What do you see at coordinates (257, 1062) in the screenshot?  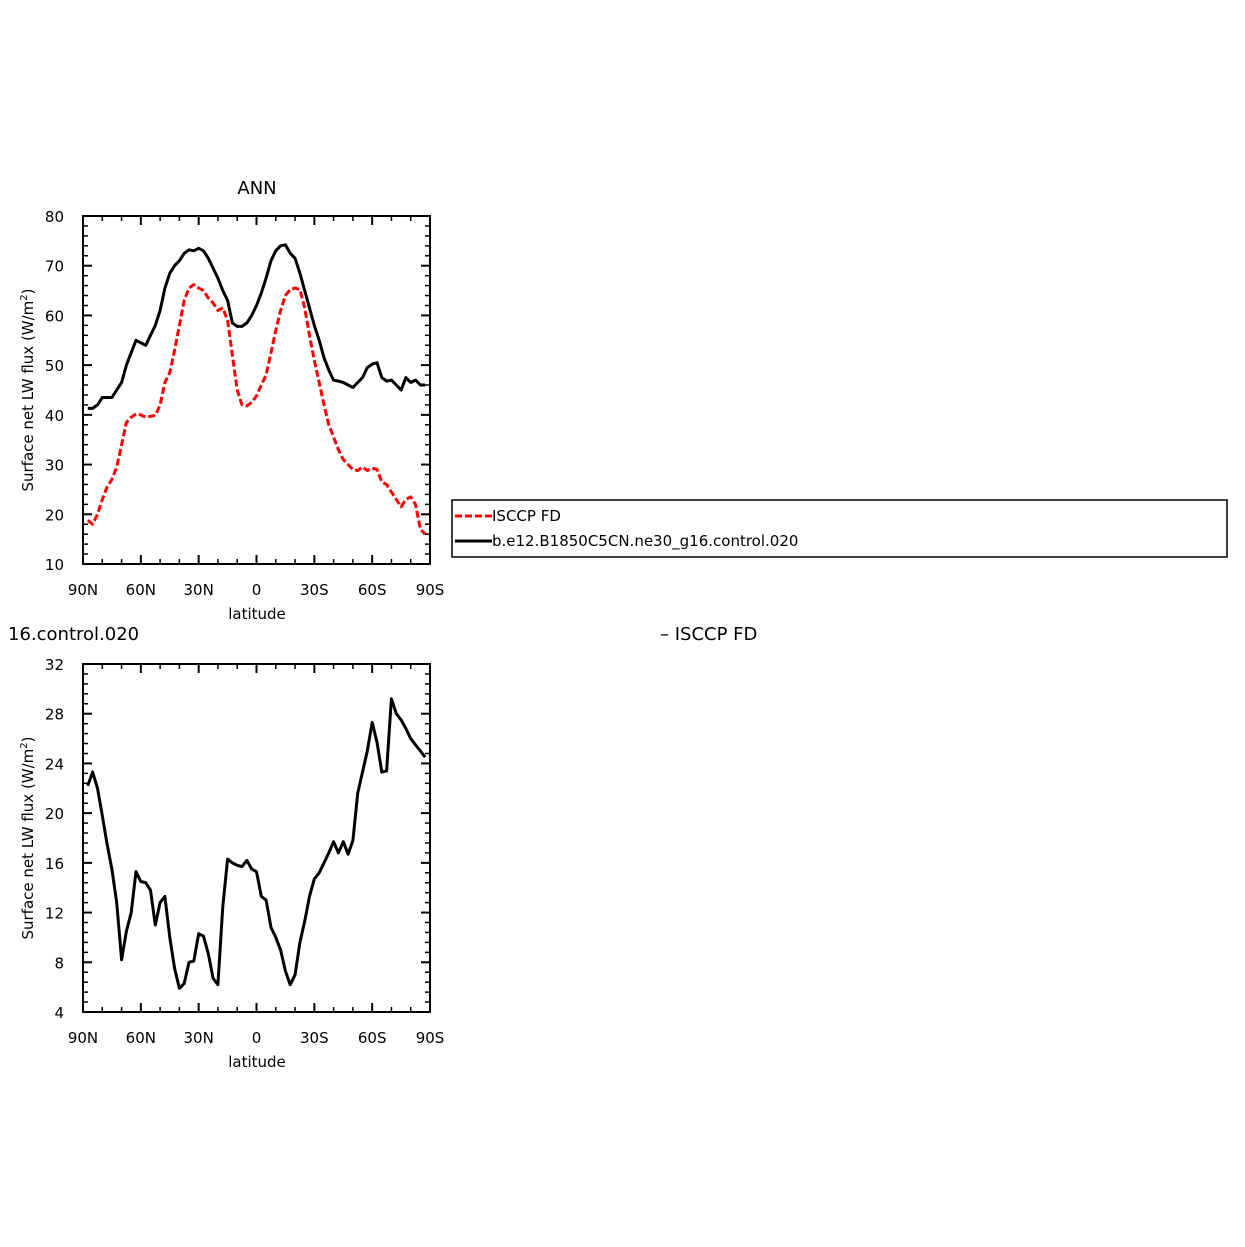 I see `bottom-panel-xlabel: latitude` at bounding box center [257, 1062].